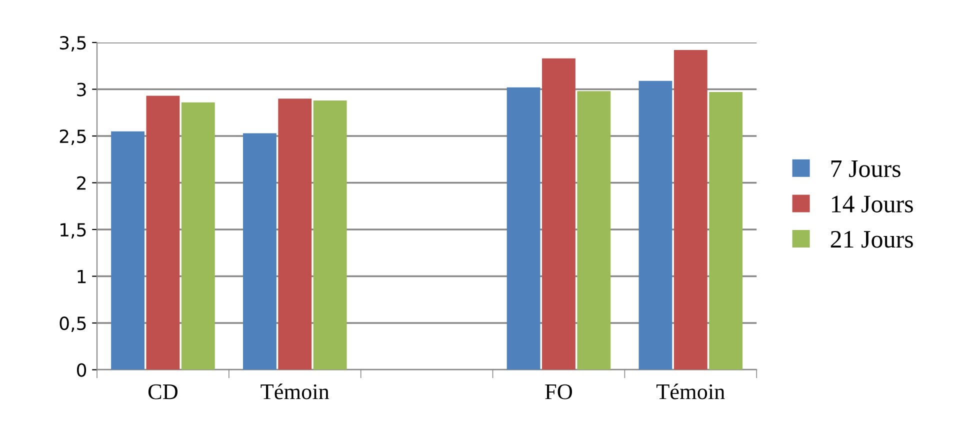 This screenshot has height=425, width=970. What do you see at coordinates (73, 324) in the screenshot?
I see `y-tick-label: 0,5` at bounding box center [73, 324].